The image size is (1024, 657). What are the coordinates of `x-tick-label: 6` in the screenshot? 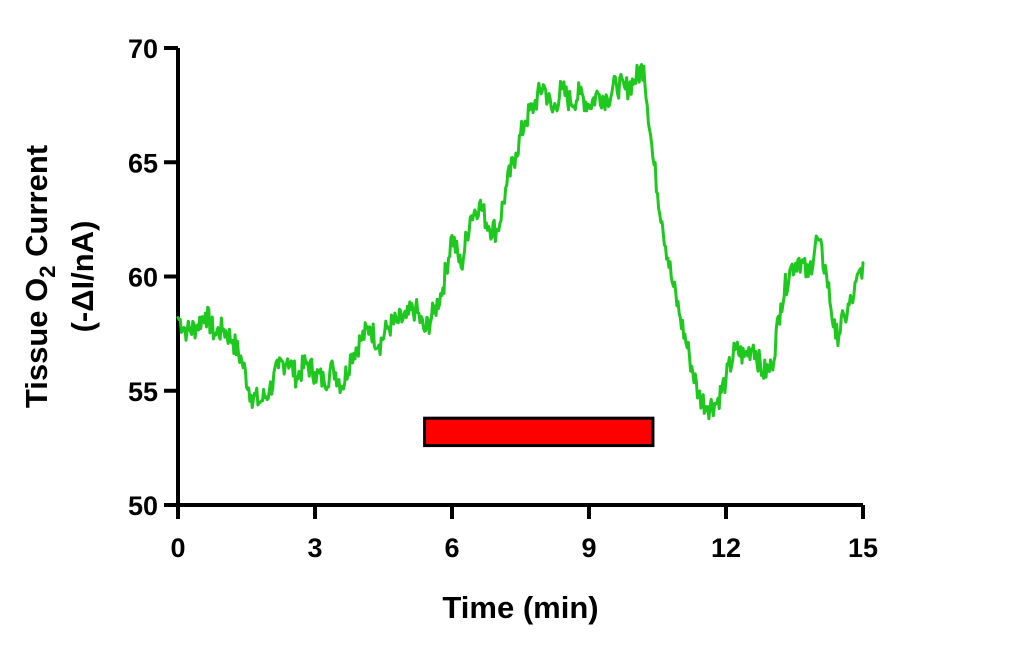 It's located at (451, 548).